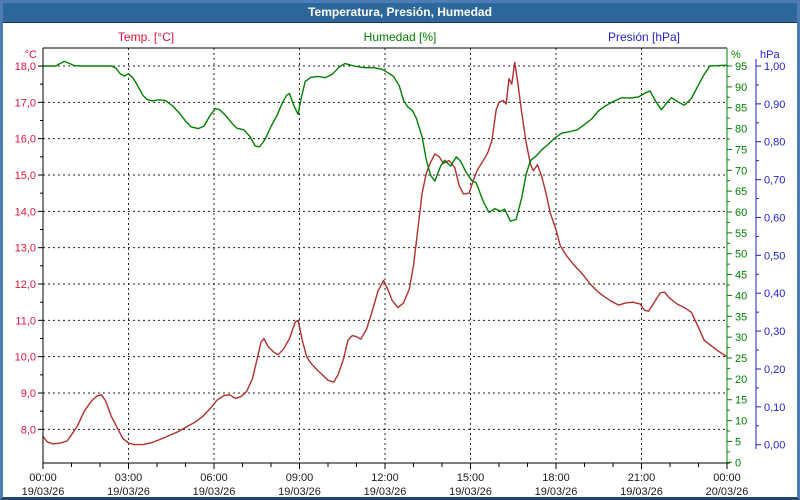  What do you see at coordinates (741, 359) in the screenshot?
I see `svg-text: 25` at bounding box center [741, 359].